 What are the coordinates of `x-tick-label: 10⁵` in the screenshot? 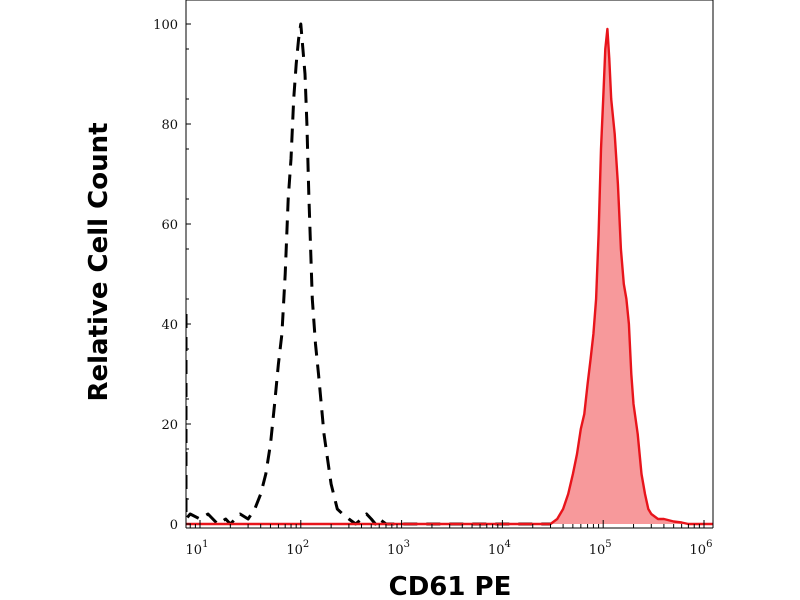 It's located at (600, 548).